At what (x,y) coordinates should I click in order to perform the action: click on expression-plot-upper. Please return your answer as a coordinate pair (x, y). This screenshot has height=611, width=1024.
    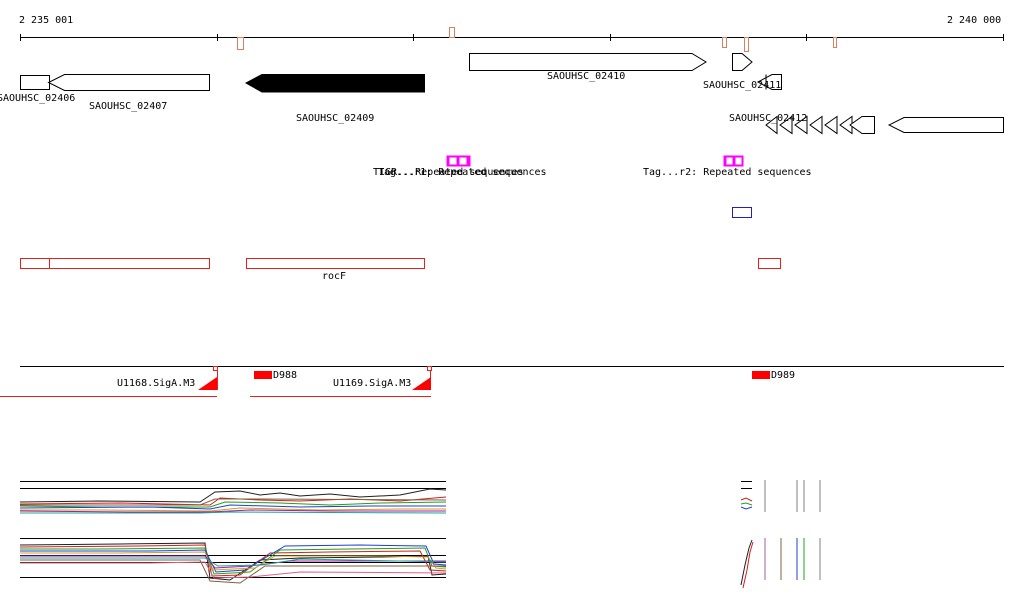
    Looking at the image, I should click on (233, 497).